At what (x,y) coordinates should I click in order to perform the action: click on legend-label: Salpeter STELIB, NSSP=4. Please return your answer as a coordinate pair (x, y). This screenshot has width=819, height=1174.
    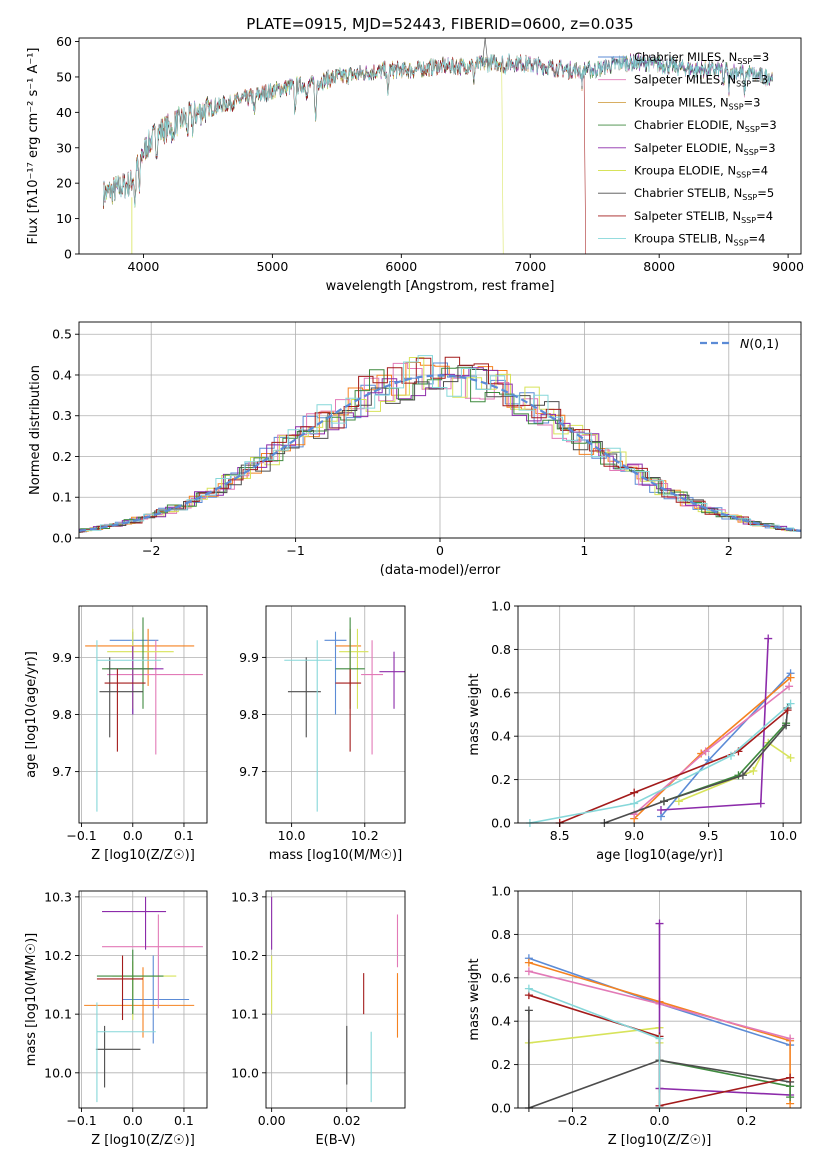
    Looking at the image, I should click on (703, 217).